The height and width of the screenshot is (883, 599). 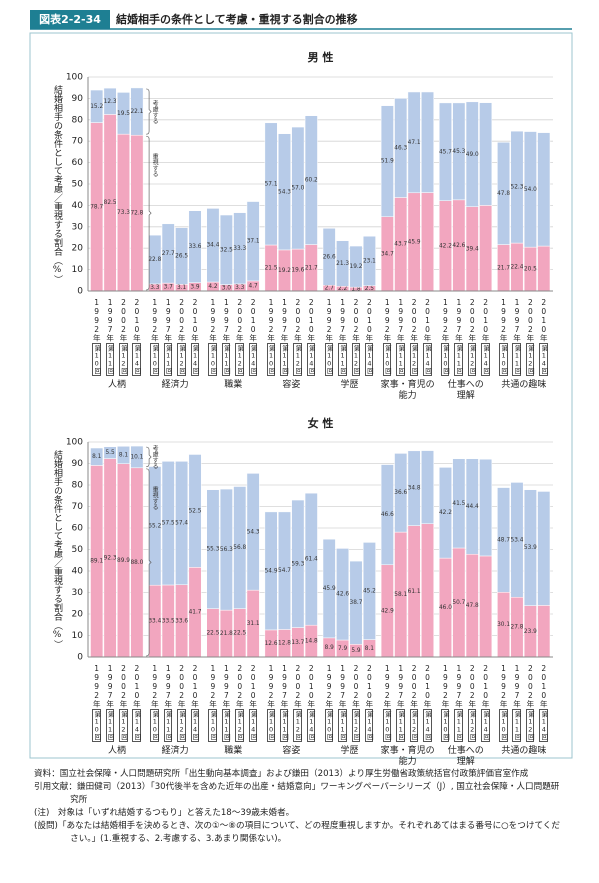 What do you see at coordinates (181, 257) in the screenshot?
I see `data-label: 26.5` at bounding box center [181, 257].